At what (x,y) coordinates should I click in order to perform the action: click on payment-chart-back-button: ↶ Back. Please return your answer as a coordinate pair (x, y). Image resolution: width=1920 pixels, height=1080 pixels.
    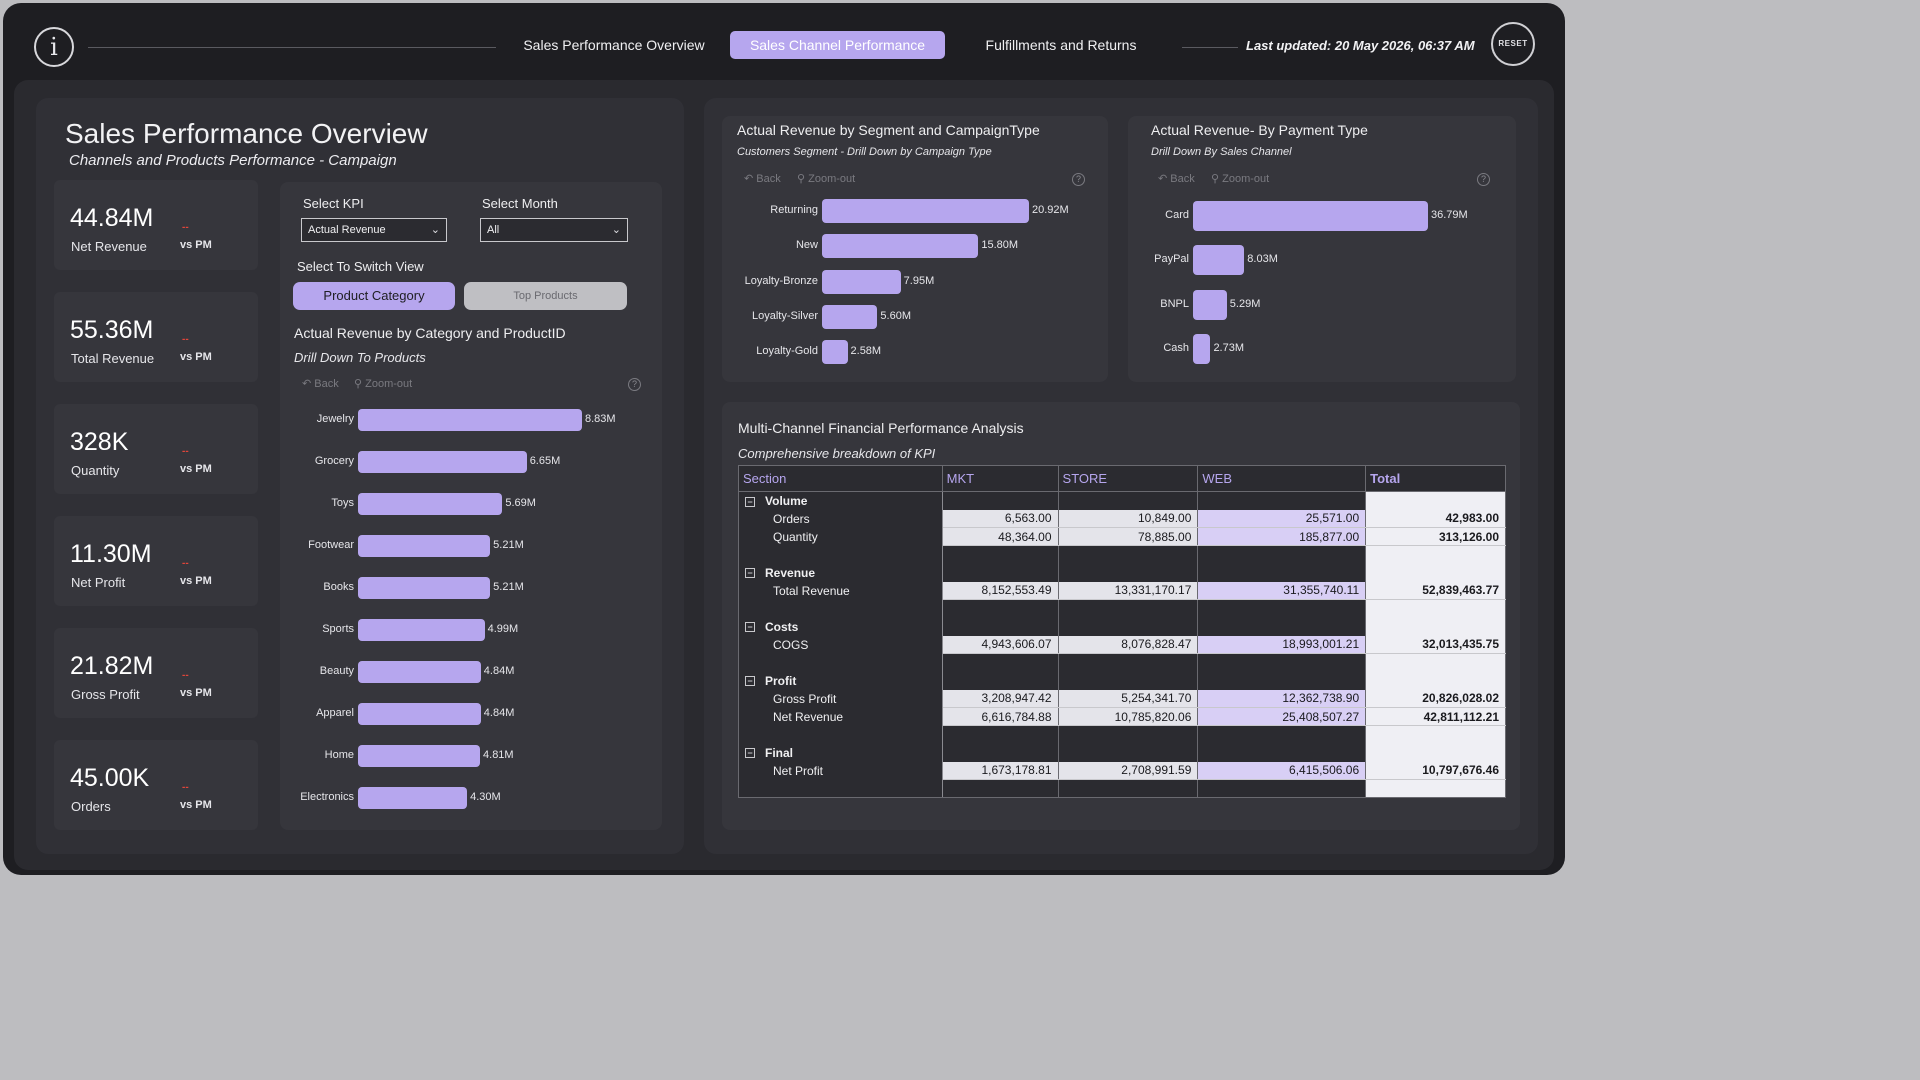
    Looking at the image, I should click on (1176, 179).